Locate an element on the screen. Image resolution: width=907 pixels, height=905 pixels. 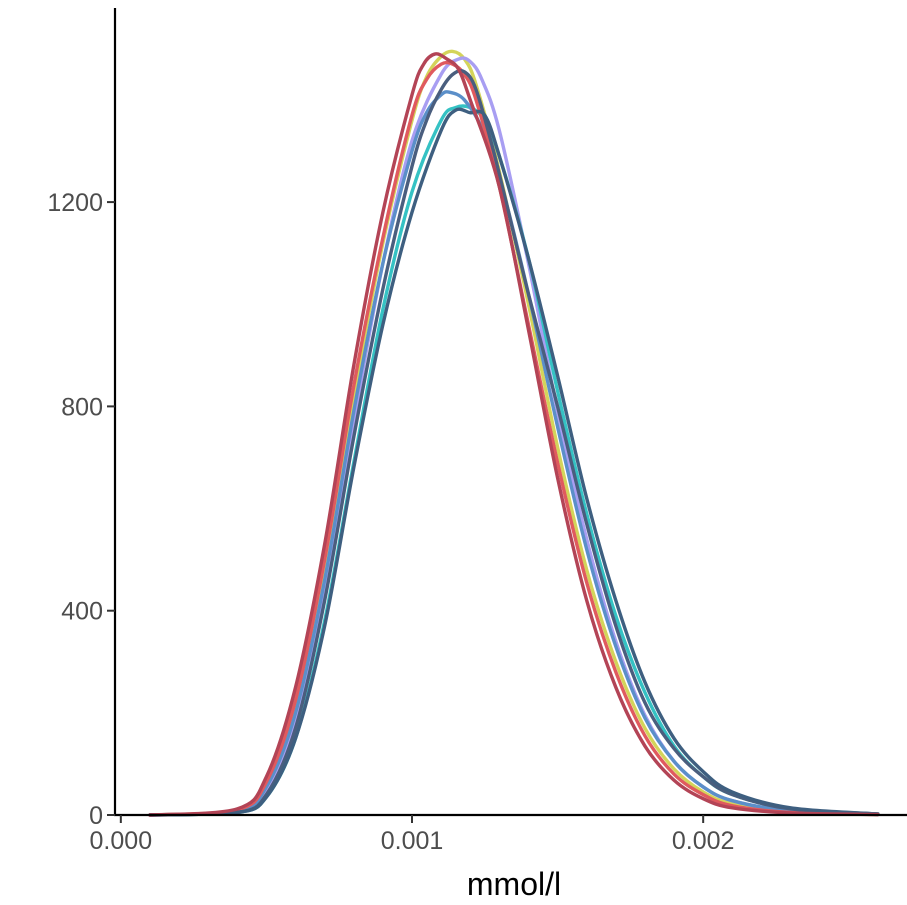
x-axis-ticks: 0.000 0.001 0.002 is located at coordinates (412, 835).